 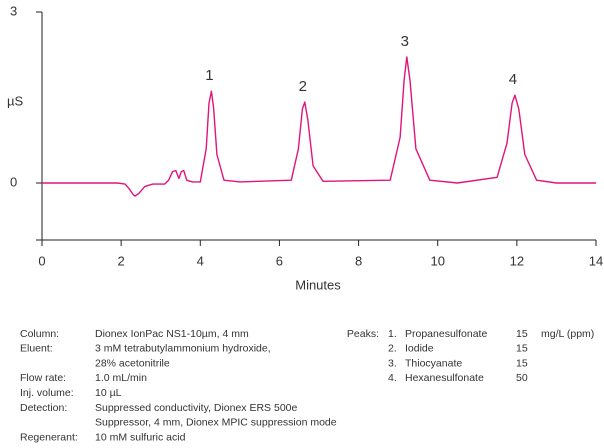 I want to click on condition-value: 28% acetonitrile, so click(x=132, y=363).